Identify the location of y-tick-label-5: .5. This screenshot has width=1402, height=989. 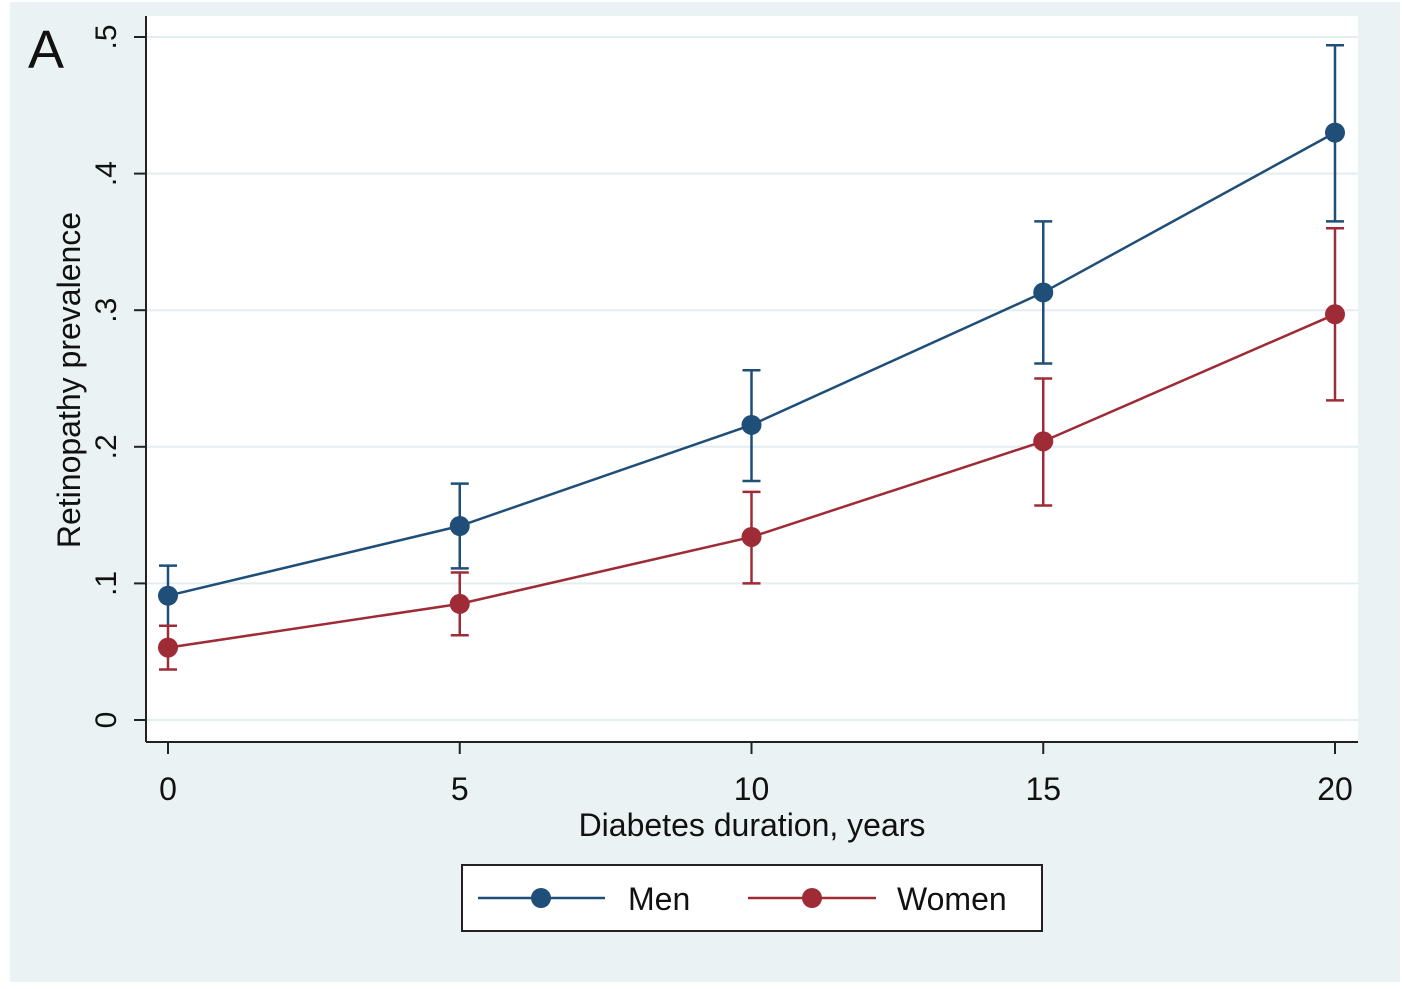
(106, 36).